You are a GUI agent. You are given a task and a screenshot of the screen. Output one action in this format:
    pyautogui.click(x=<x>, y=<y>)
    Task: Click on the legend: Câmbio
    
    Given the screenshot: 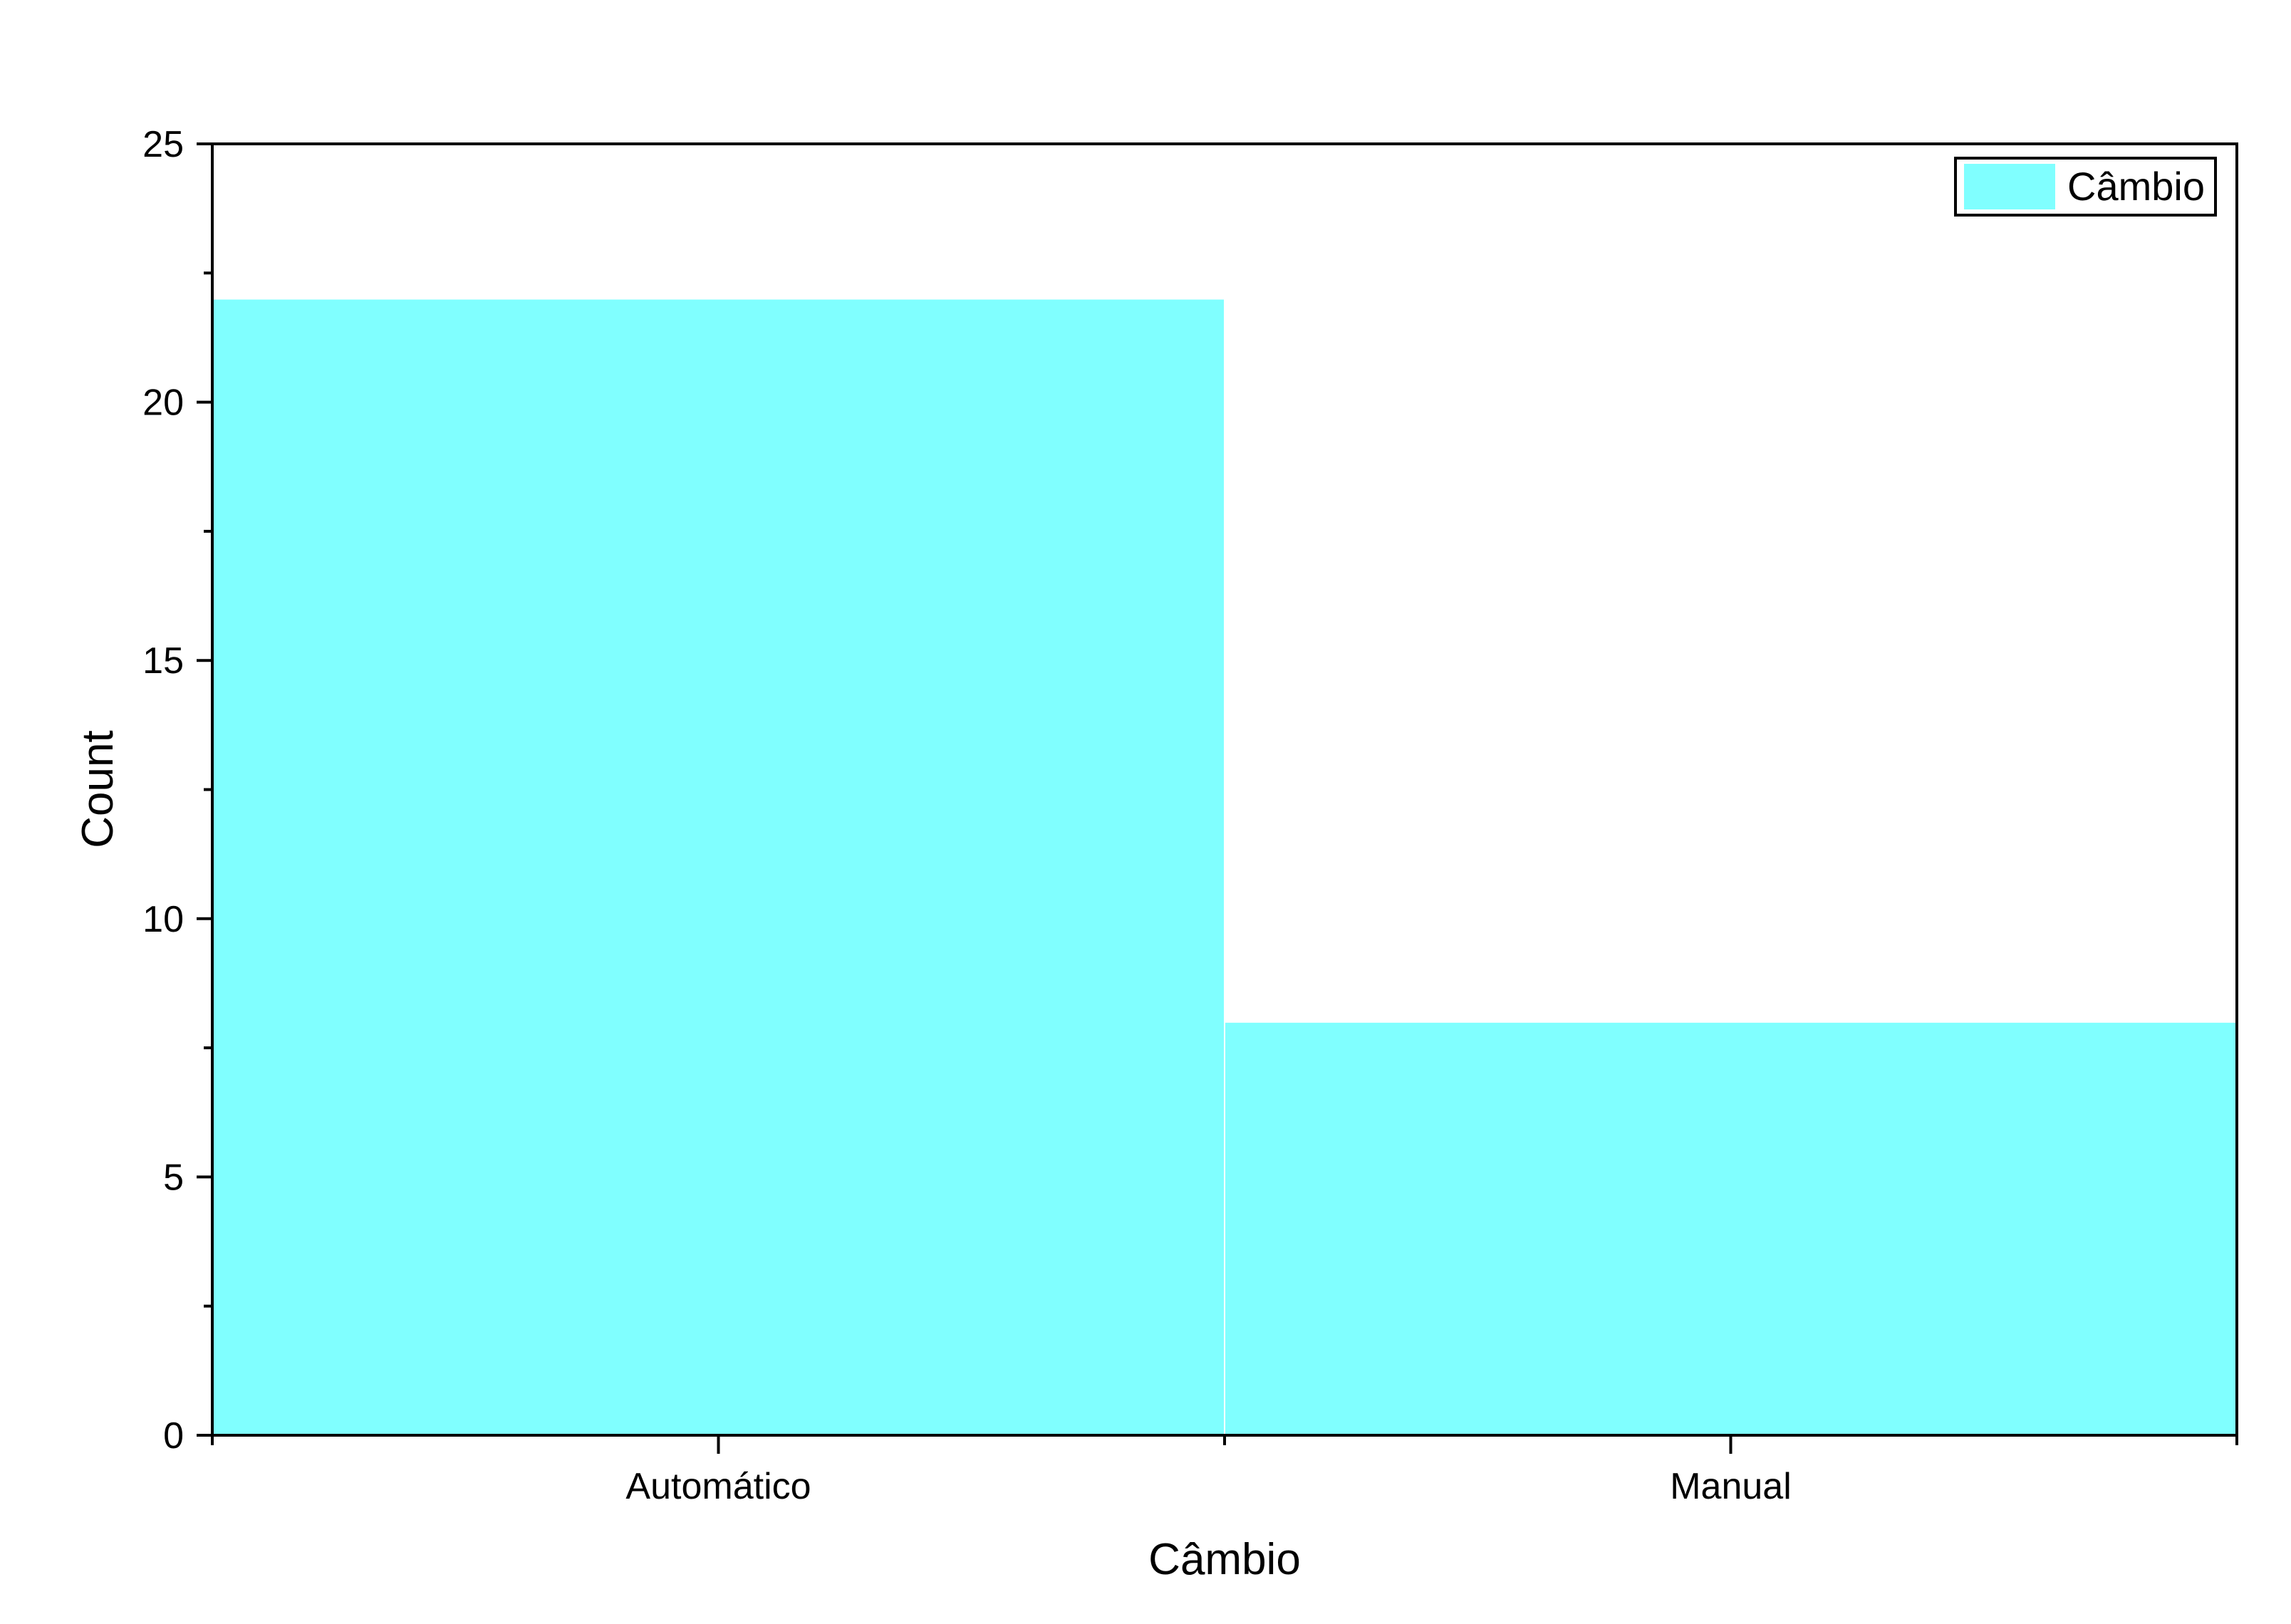 What is the action you would take?
    pyautogui.click(x=2085, y=187)
    